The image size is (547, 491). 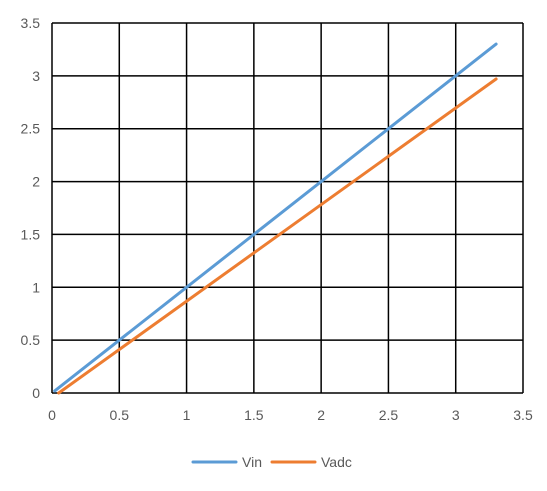 I want to click on y-tick-label: 0, so click(x=36, y=393).